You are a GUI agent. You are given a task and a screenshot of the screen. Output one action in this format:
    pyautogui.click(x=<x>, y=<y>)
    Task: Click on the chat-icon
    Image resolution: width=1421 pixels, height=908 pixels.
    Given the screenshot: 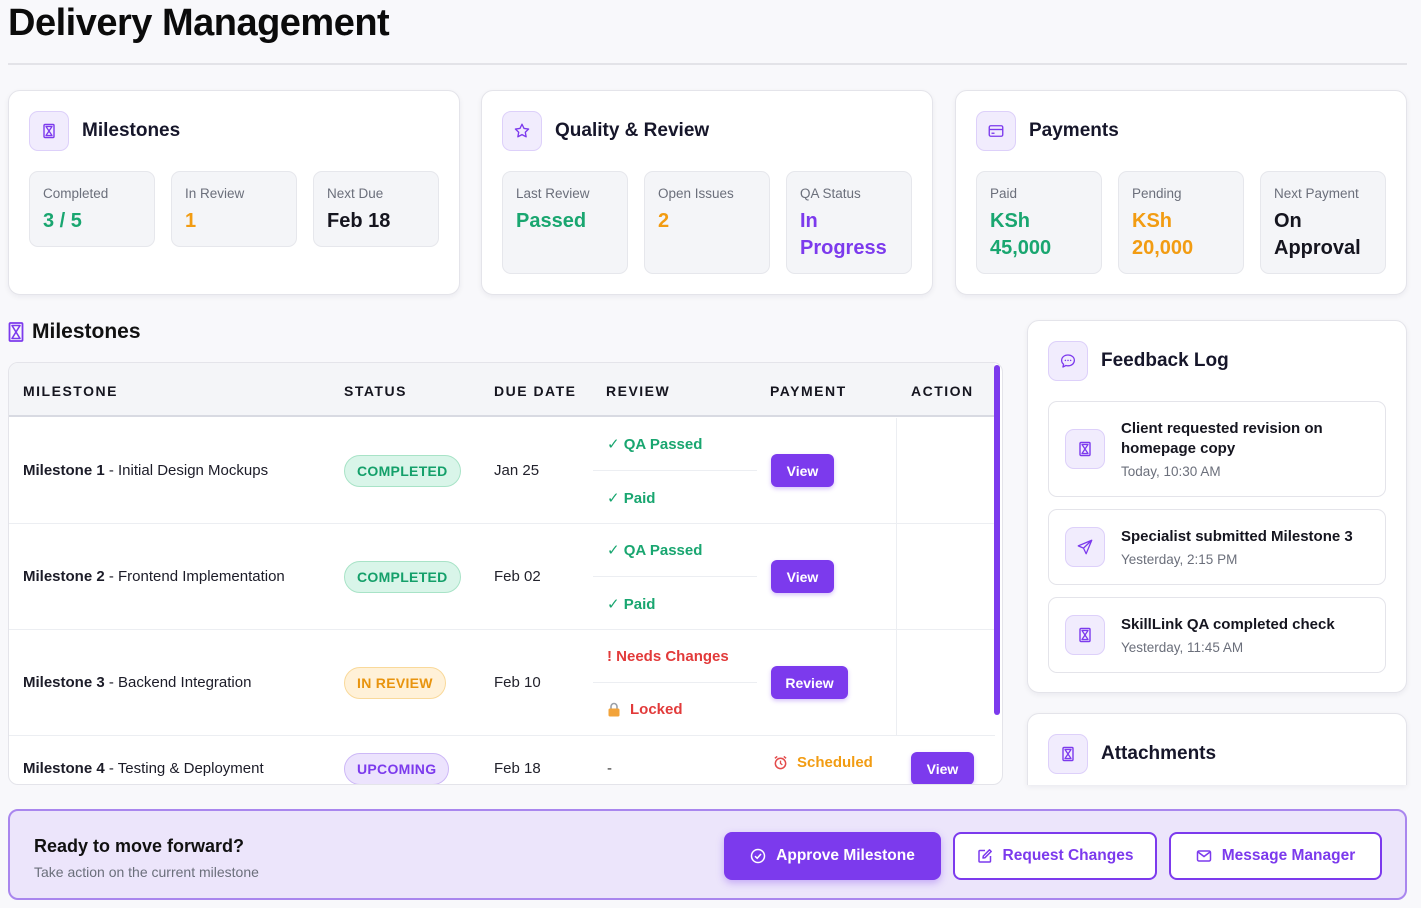 What is the action you would take?
    pyautogui.click(x=1068, y=361)
    